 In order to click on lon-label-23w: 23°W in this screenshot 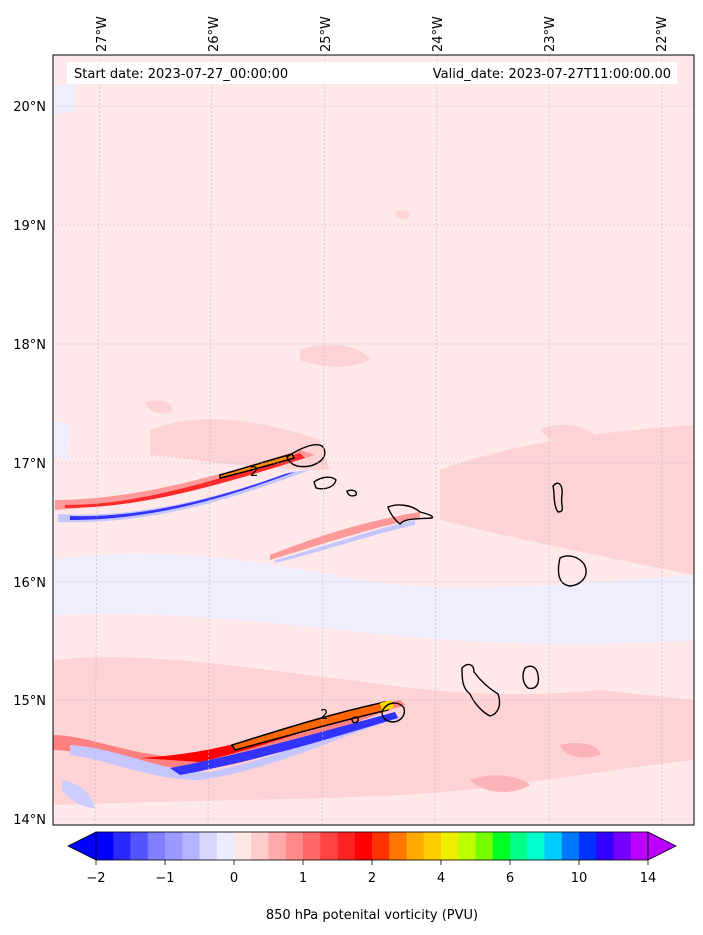, I will do `click(550, 34)`.